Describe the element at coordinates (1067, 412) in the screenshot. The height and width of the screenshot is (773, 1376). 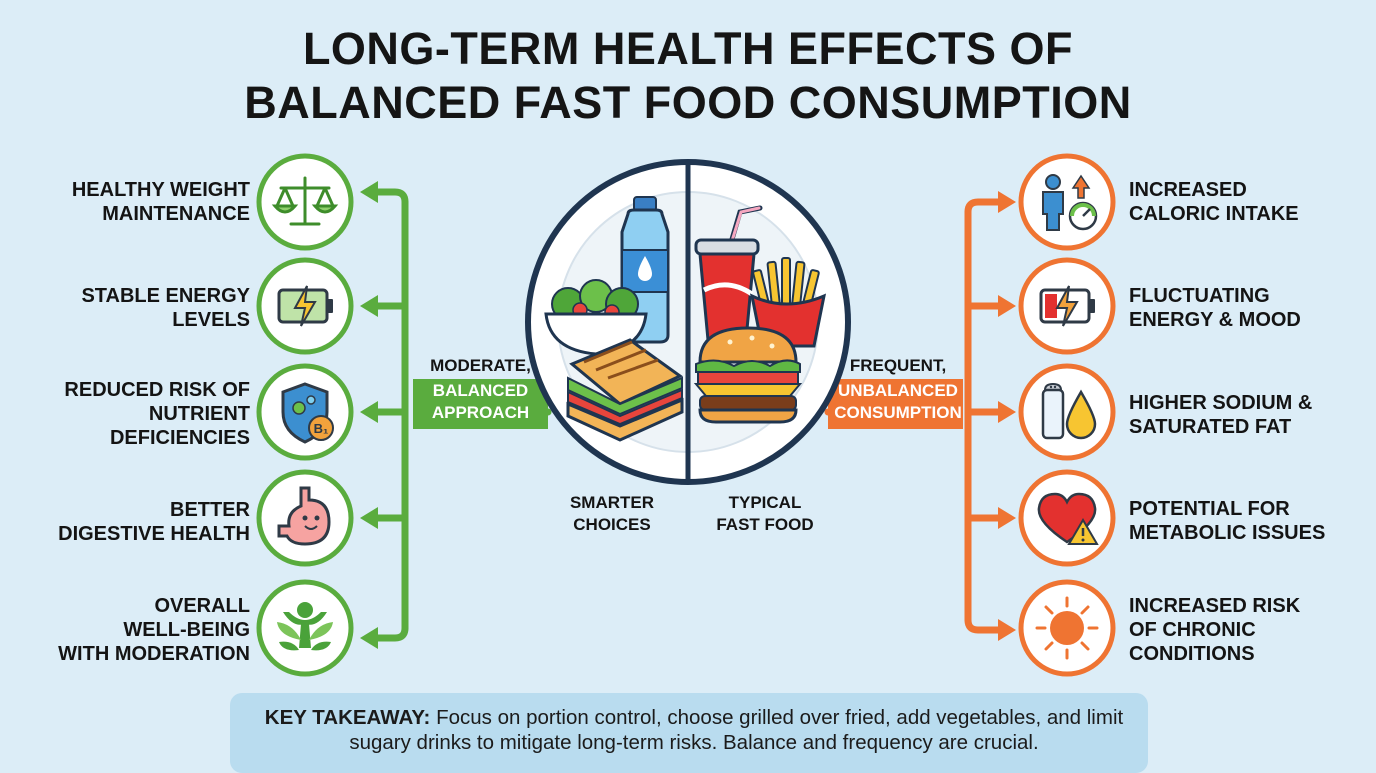
I see `salt-oil-icon` at that location.